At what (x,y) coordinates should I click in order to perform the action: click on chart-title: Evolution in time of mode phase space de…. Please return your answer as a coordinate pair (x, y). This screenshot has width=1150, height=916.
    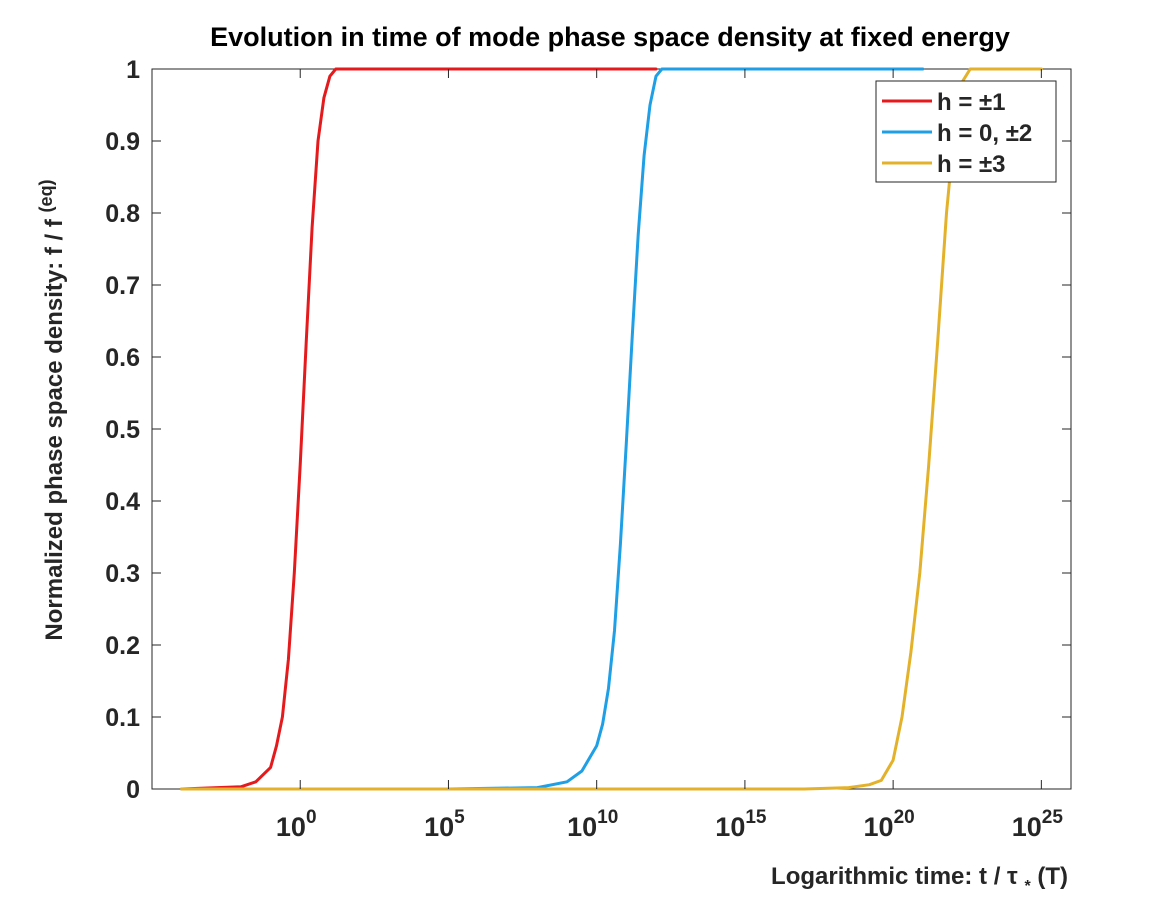
    Looking at the image, I should click on (610, 37).